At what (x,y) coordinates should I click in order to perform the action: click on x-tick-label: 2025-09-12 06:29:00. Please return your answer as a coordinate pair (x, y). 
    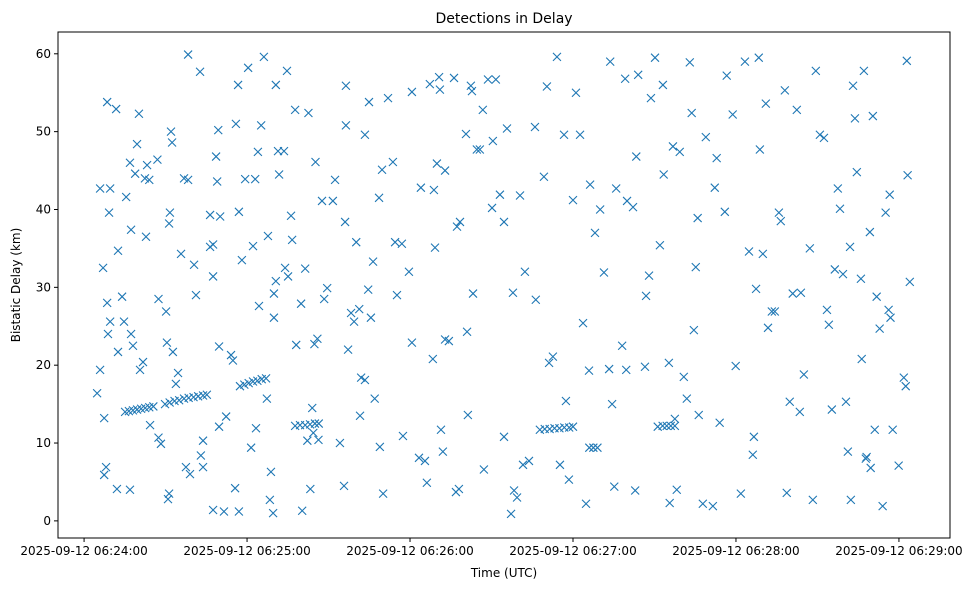
    Looking at the image, I should click on (898, 551).